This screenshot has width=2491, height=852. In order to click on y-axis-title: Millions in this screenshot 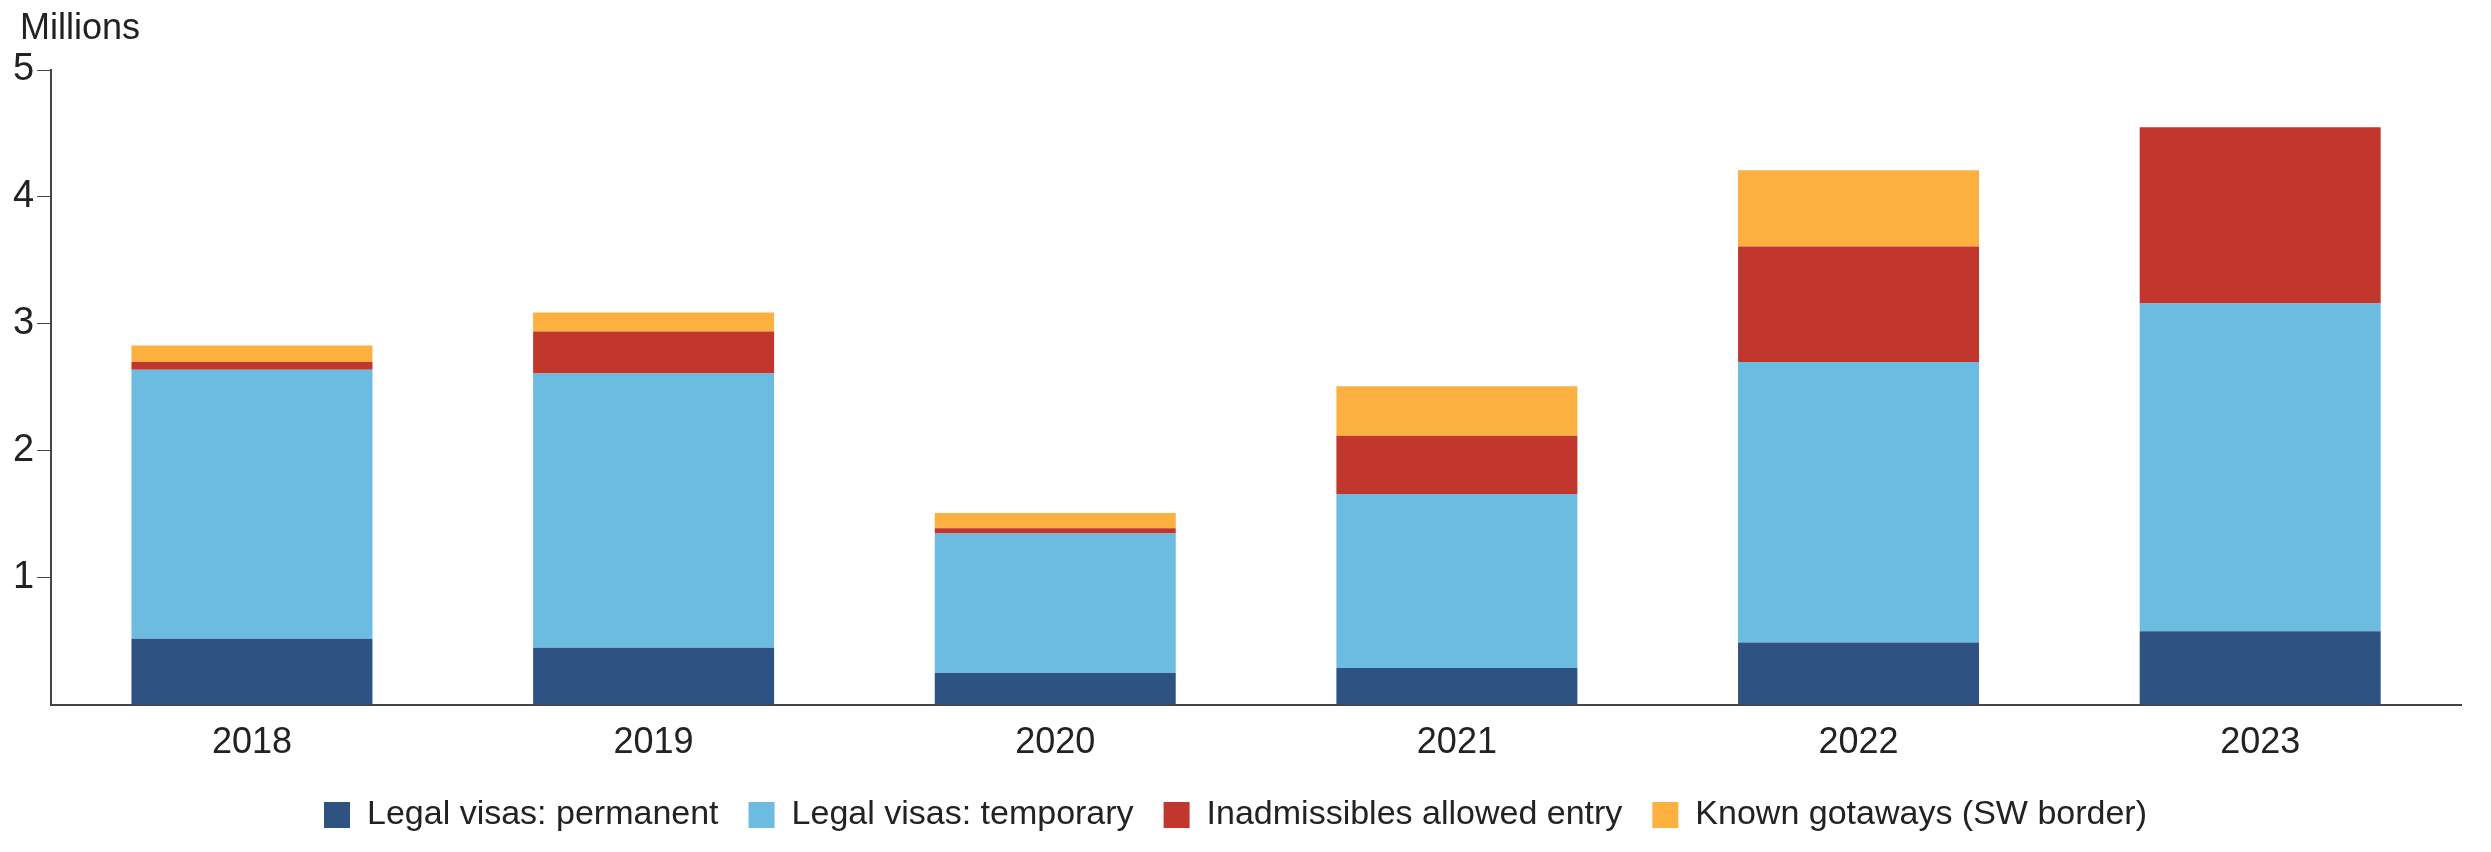, I will do `click(80, 27)`.